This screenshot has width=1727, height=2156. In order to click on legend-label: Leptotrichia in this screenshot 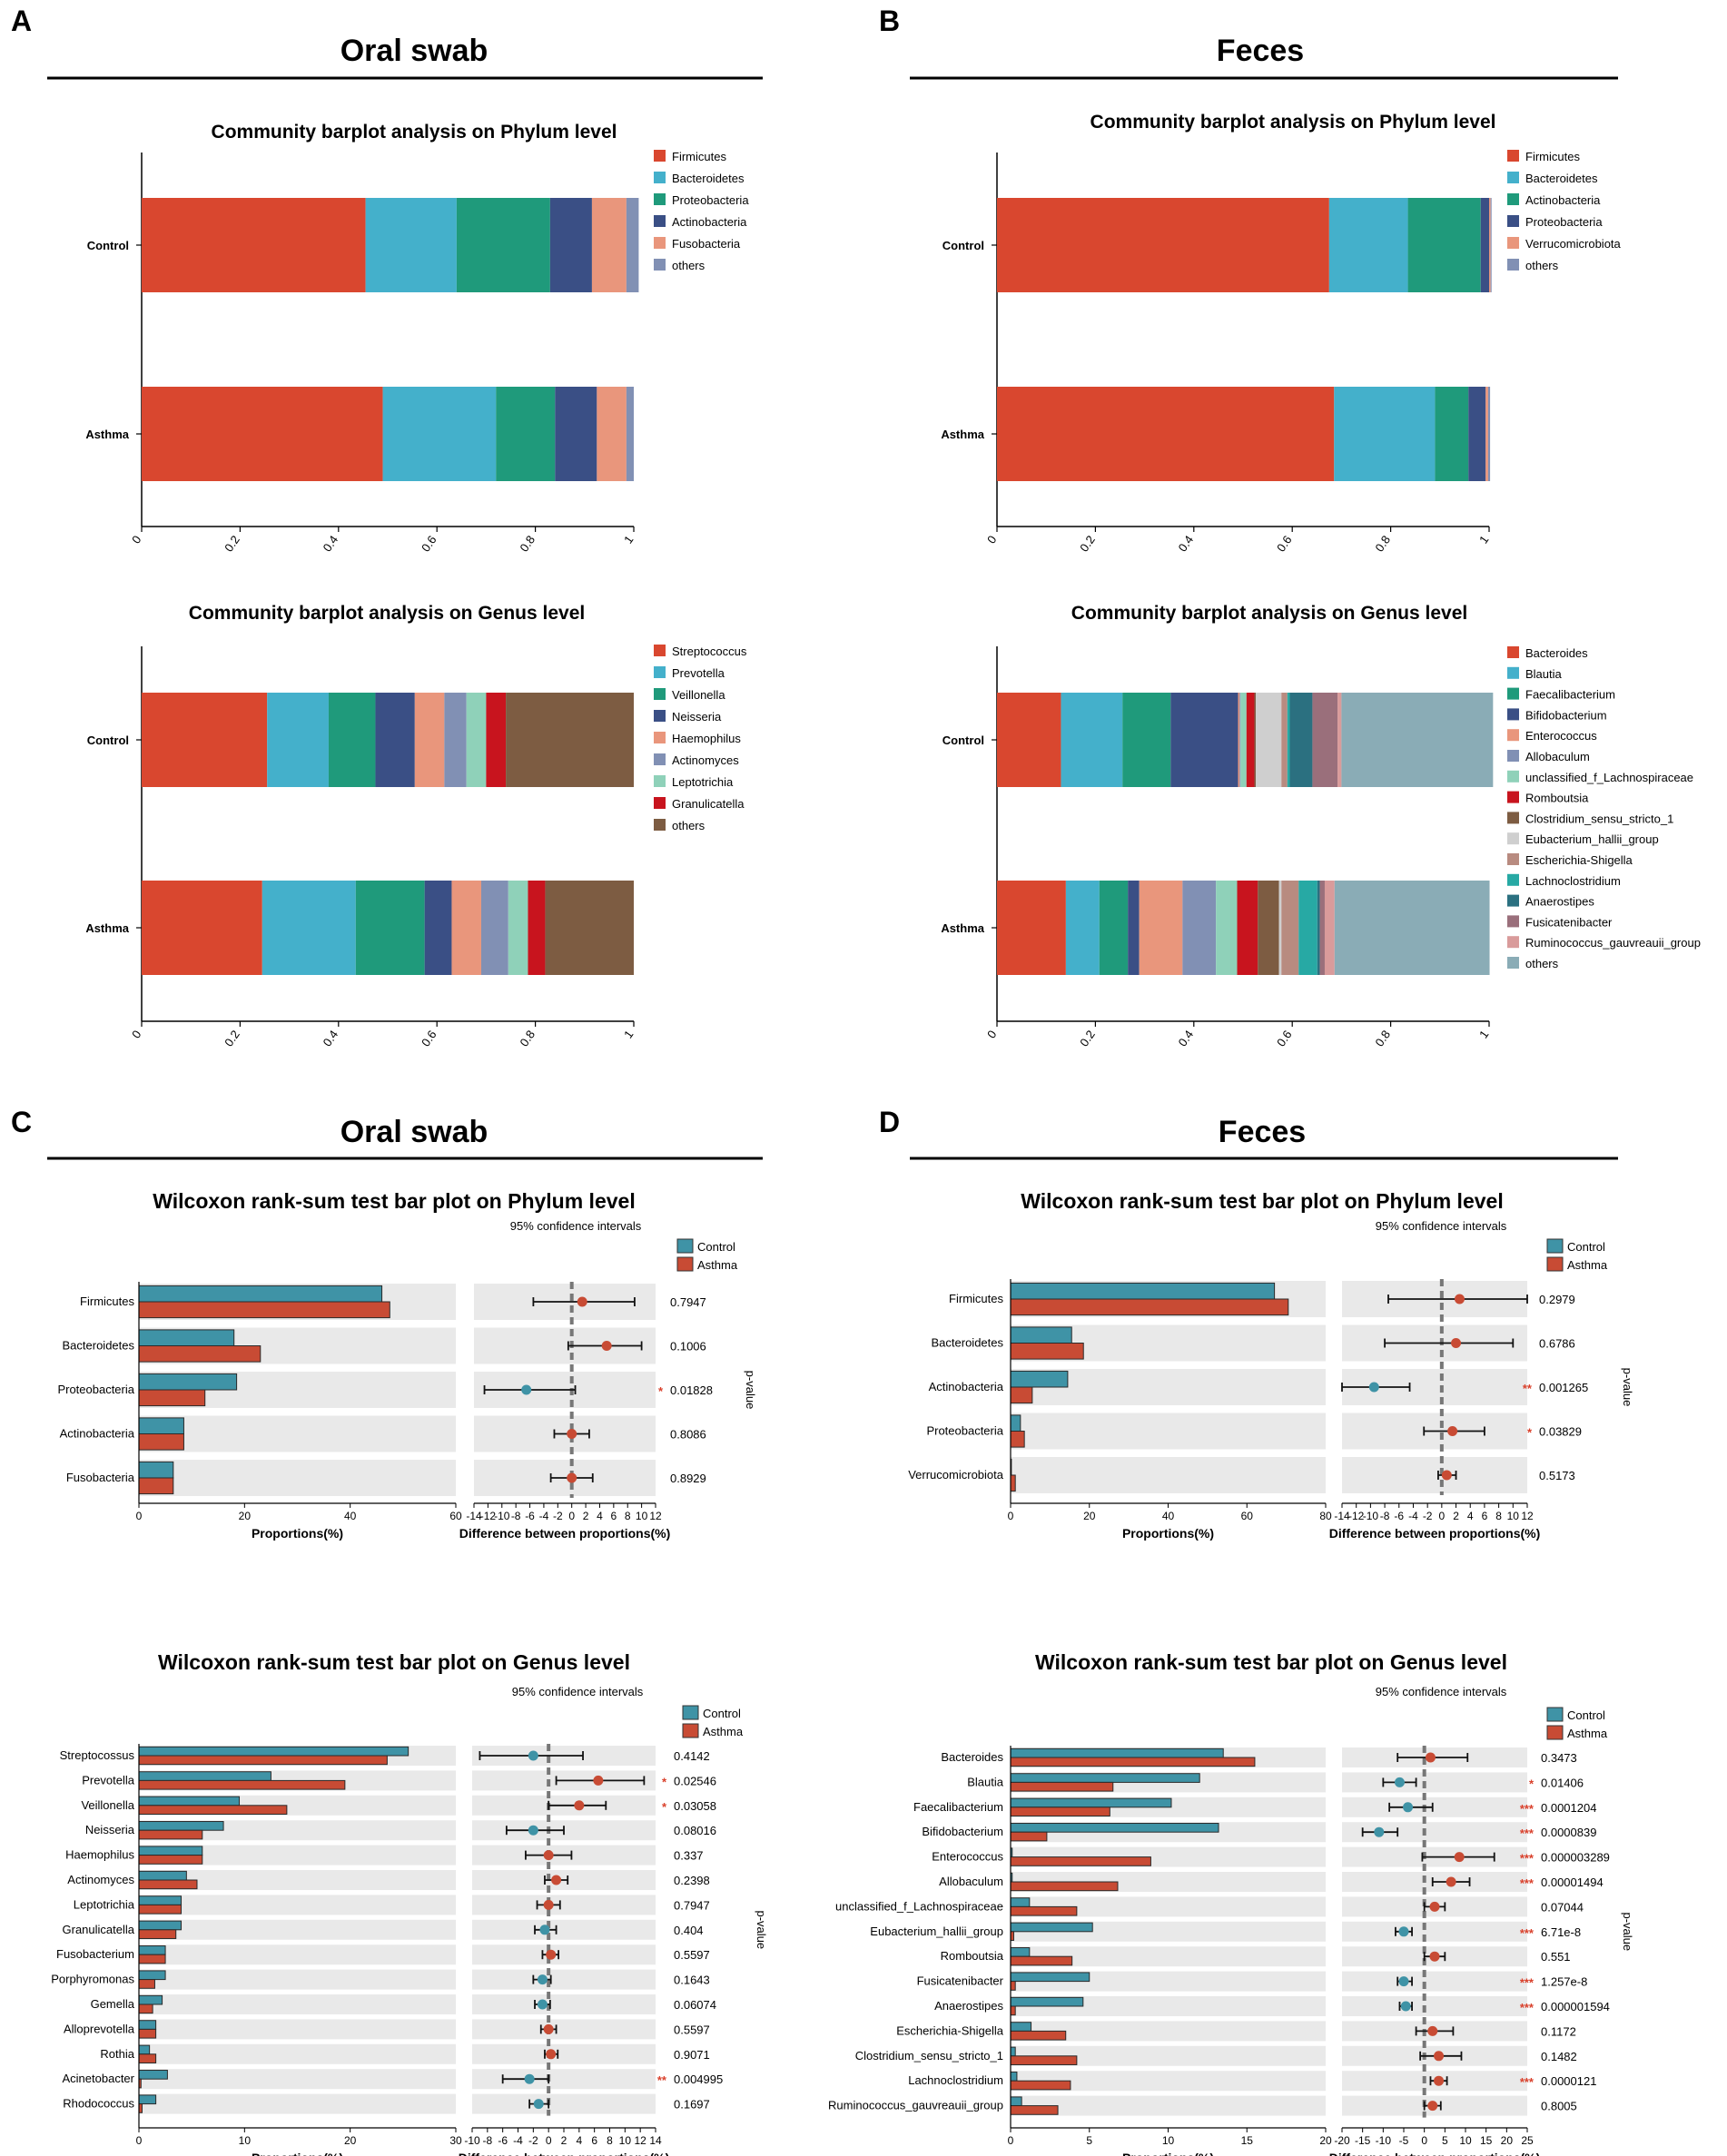, I will do `click(703, 782)`.